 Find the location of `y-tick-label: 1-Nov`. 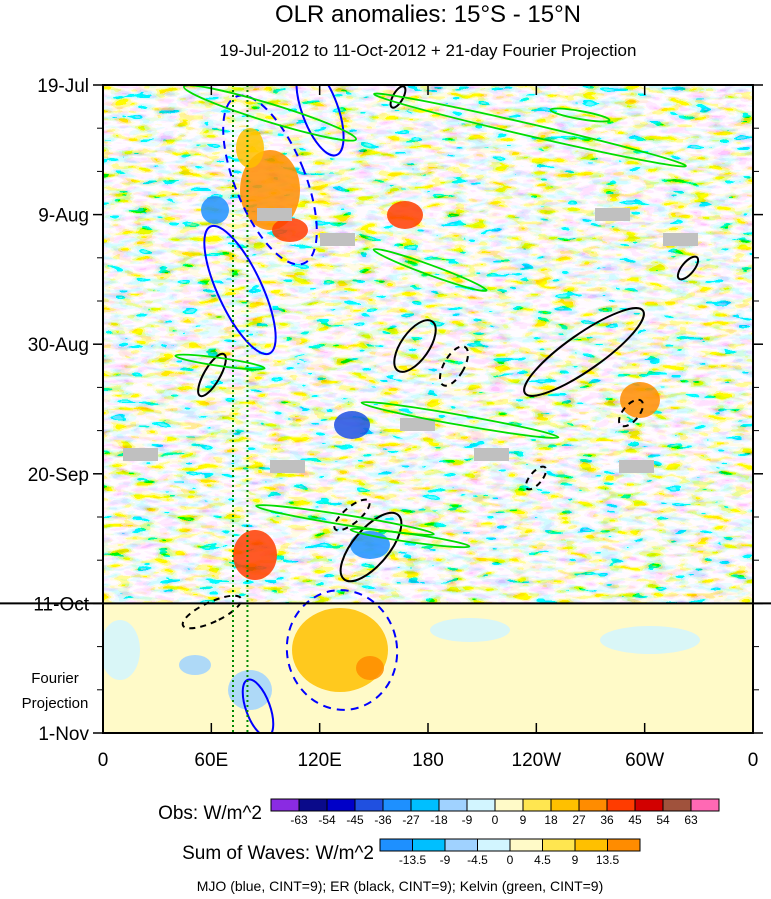

y-tick-label: 1-Nov is located at coordinates (63, 734).